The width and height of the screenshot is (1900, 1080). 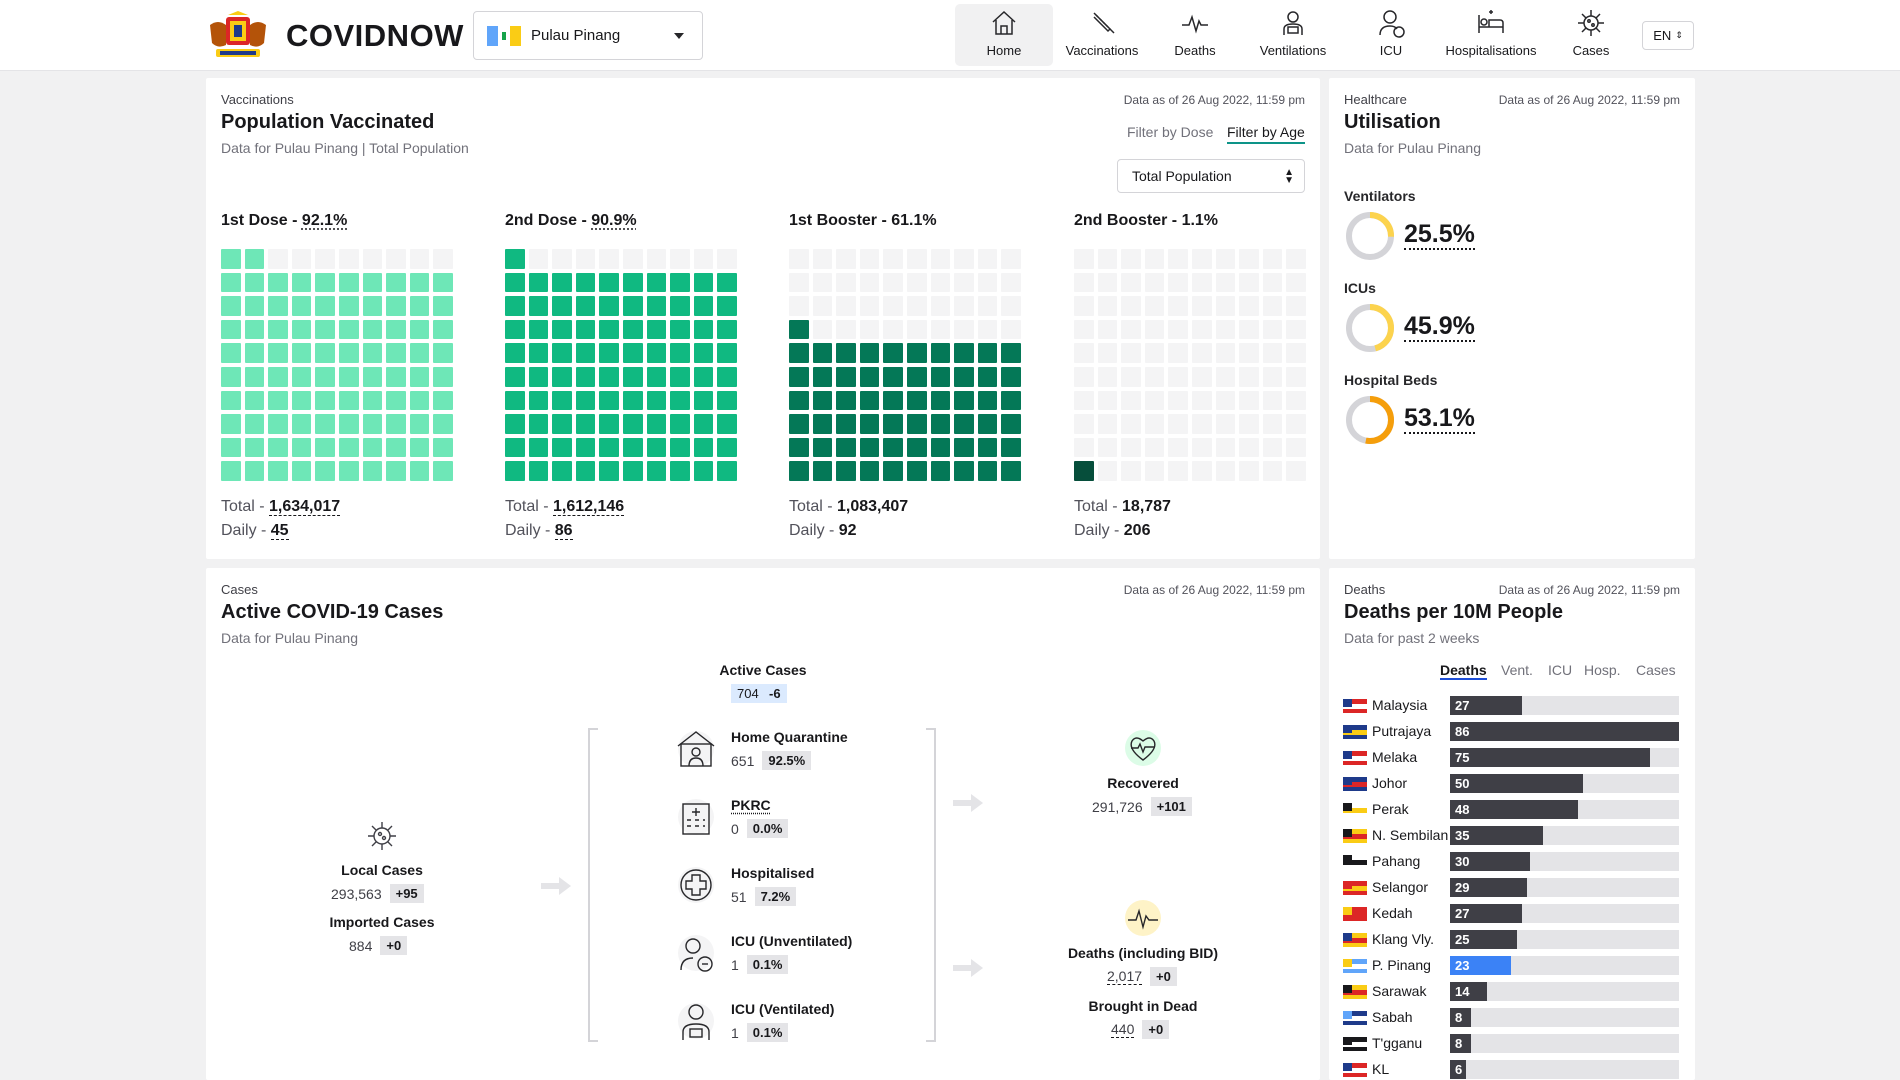 I want to click on nav-vaccinations: Vaccinations, so click(x=1102, y=35).